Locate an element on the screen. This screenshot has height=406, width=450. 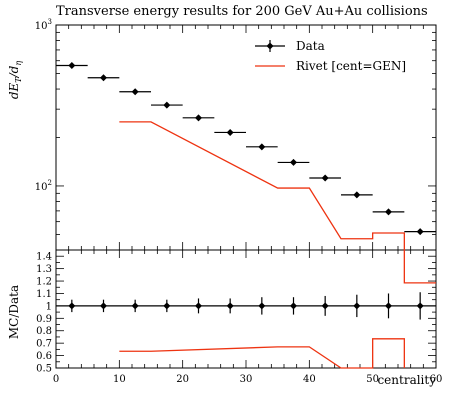
legend-data-marker is located at coordinates (270, 46).